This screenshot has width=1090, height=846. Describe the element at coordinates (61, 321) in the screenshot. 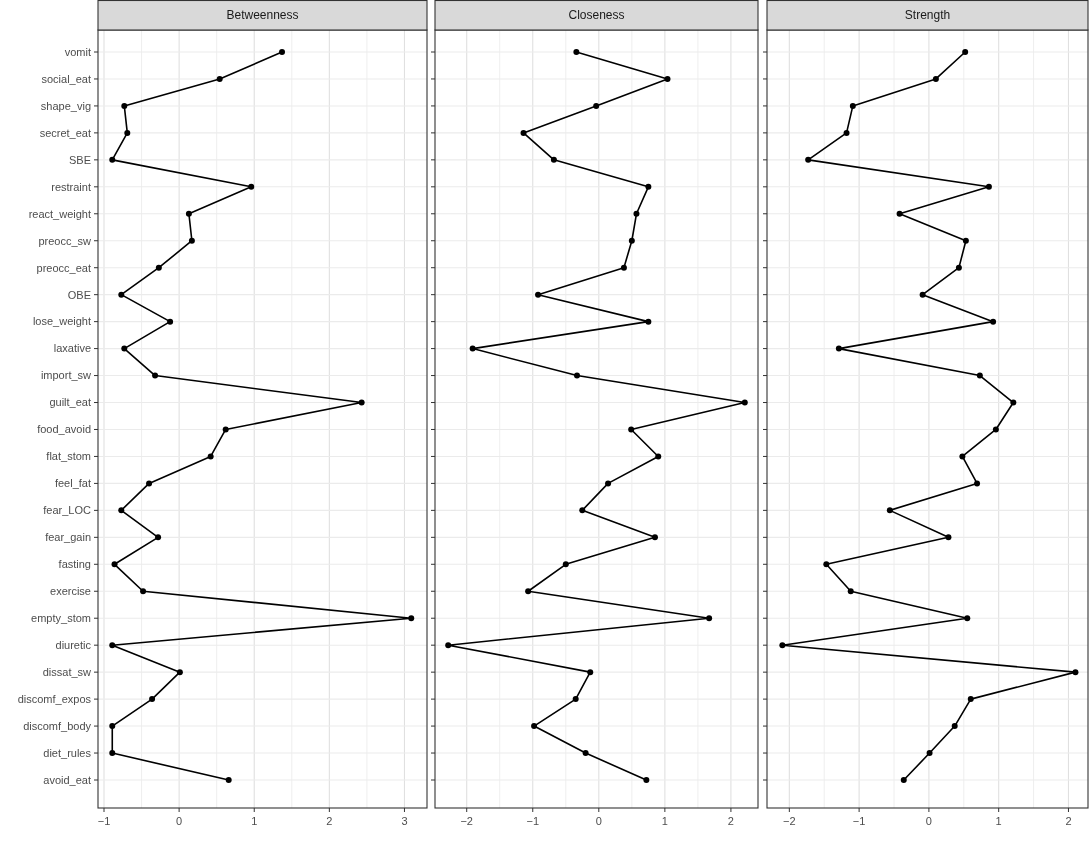

I see `y-tick-label: lose_weight` at that location.